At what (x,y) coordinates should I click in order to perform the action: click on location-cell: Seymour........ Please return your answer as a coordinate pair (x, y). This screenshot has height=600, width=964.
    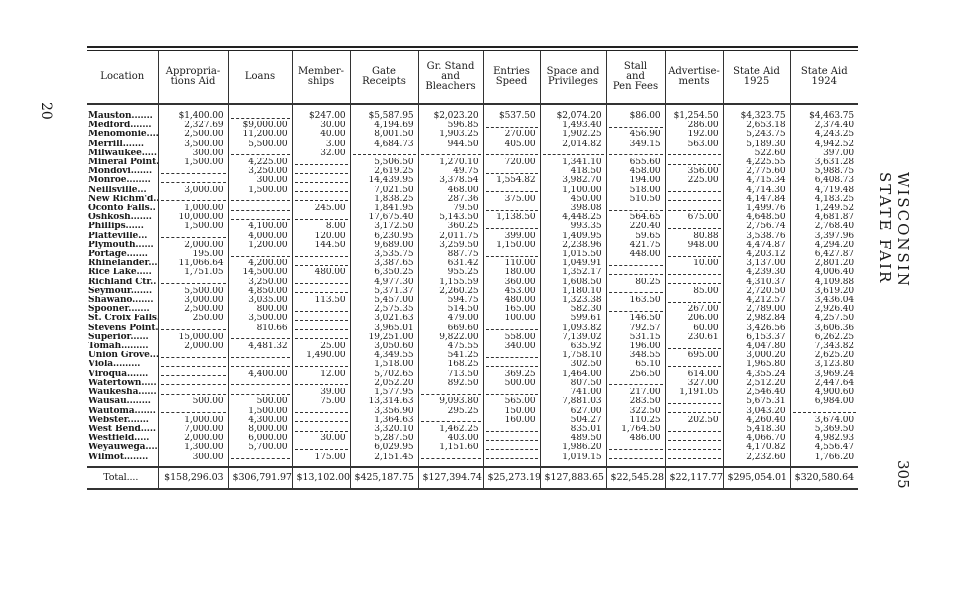
    Looking at the image, I should click on (120, 291).